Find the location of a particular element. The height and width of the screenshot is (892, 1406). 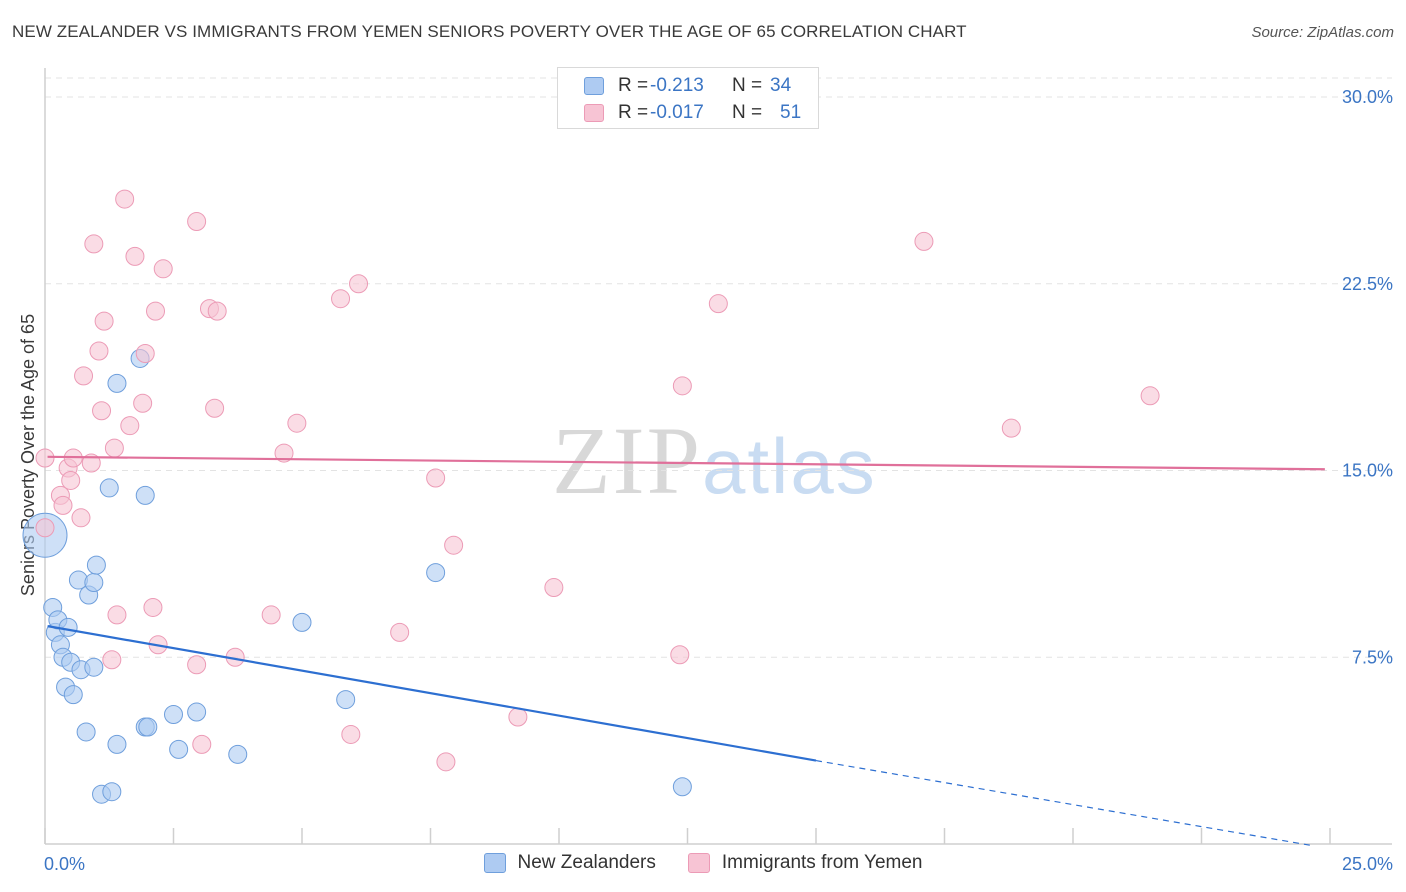

n-value: 51 is located at coordinates (791, 112).